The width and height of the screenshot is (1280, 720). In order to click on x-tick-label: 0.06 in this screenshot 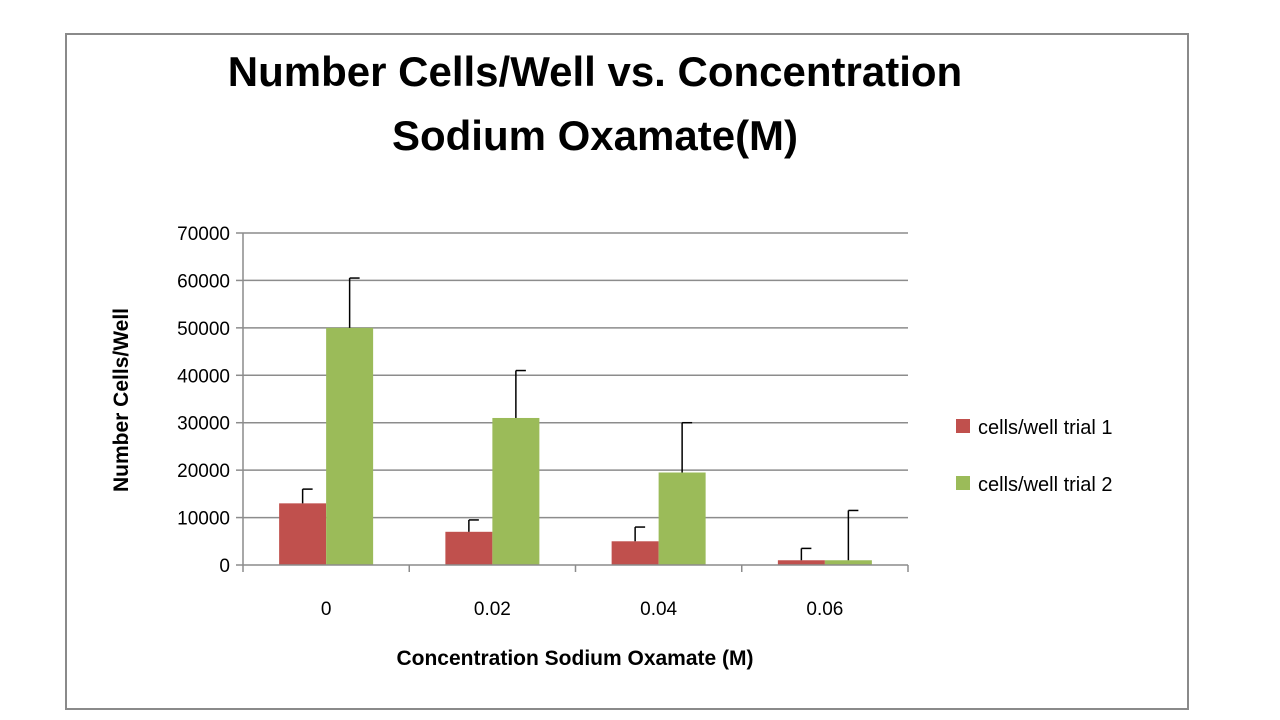, I will do `click(824, 609)`.